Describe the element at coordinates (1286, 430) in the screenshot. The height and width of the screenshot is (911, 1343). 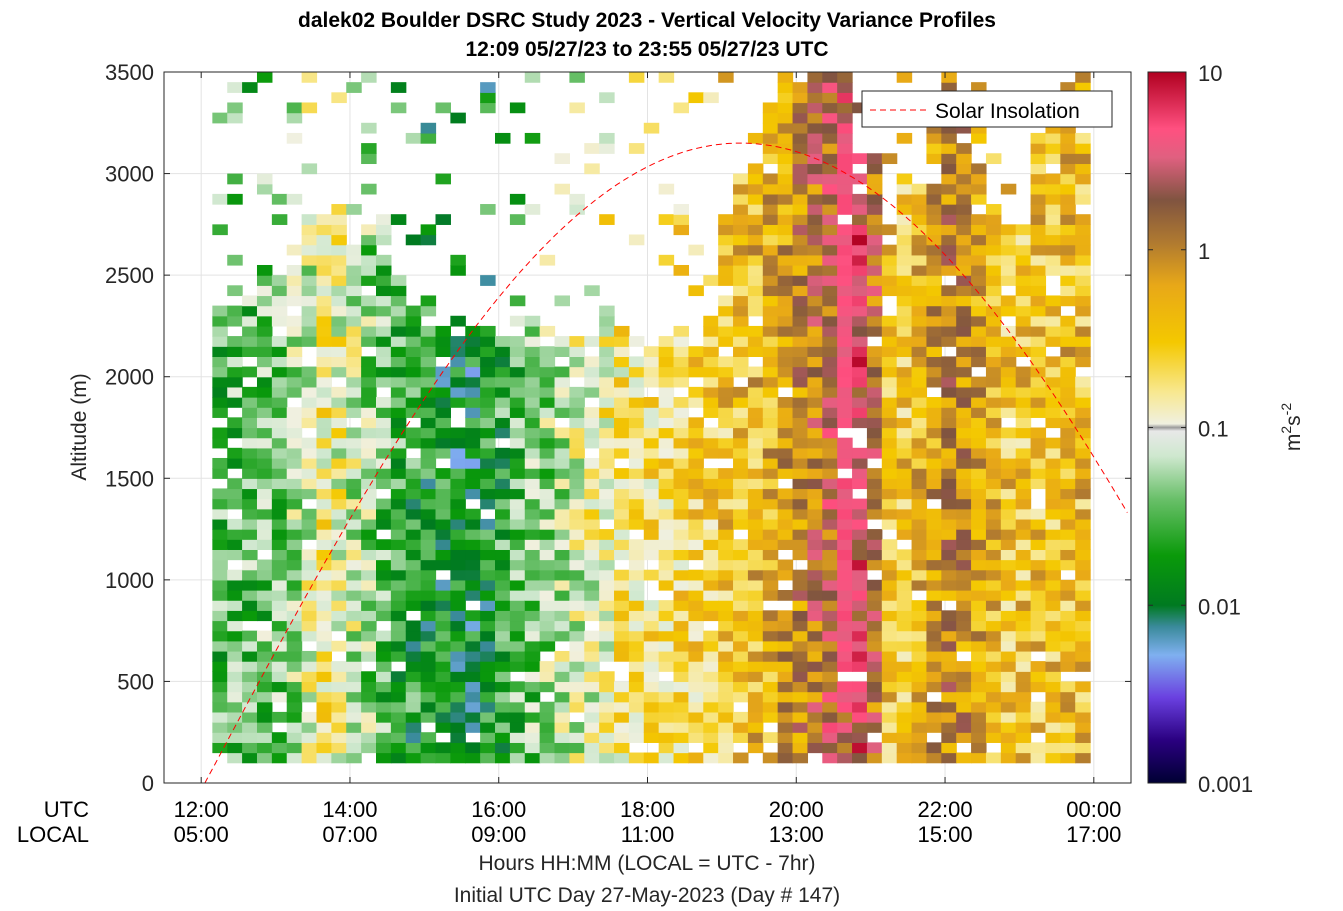
I see `colorbar-label-exp1: 2` at that location.